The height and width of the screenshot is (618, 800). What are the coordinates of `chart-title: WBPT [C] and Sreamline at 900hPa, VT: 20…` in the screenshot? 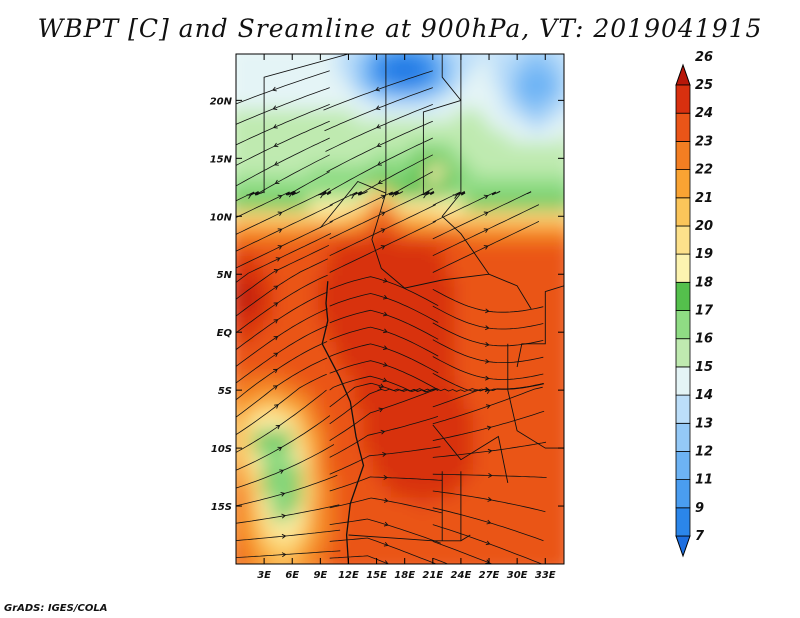 It's located at (400, 28).